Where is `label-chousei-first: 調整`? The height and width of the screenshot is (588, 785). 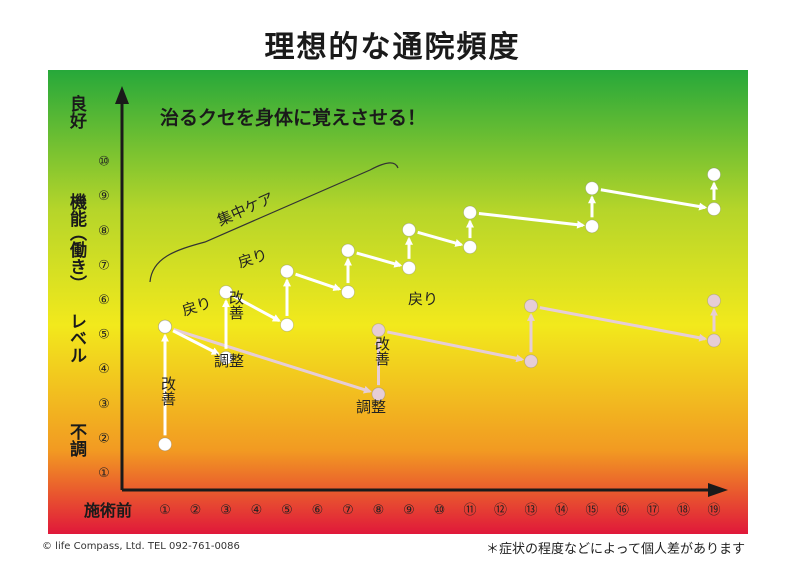 label-chousei-first: 調整 is located at coordinates (229, 361).